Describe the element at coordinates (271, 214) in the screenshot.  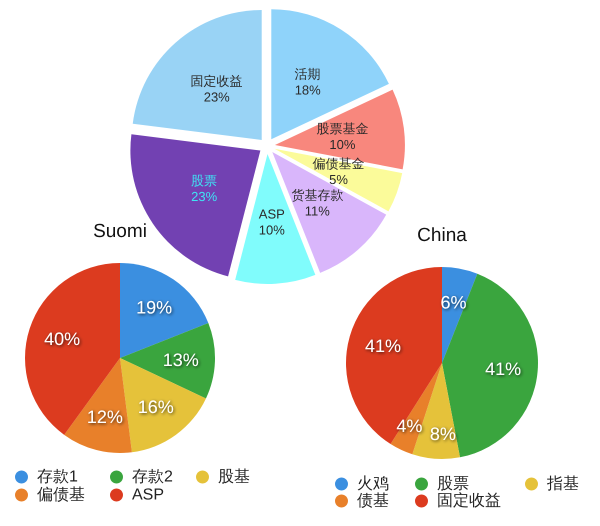
I see `slice-label: ASP` at that location.